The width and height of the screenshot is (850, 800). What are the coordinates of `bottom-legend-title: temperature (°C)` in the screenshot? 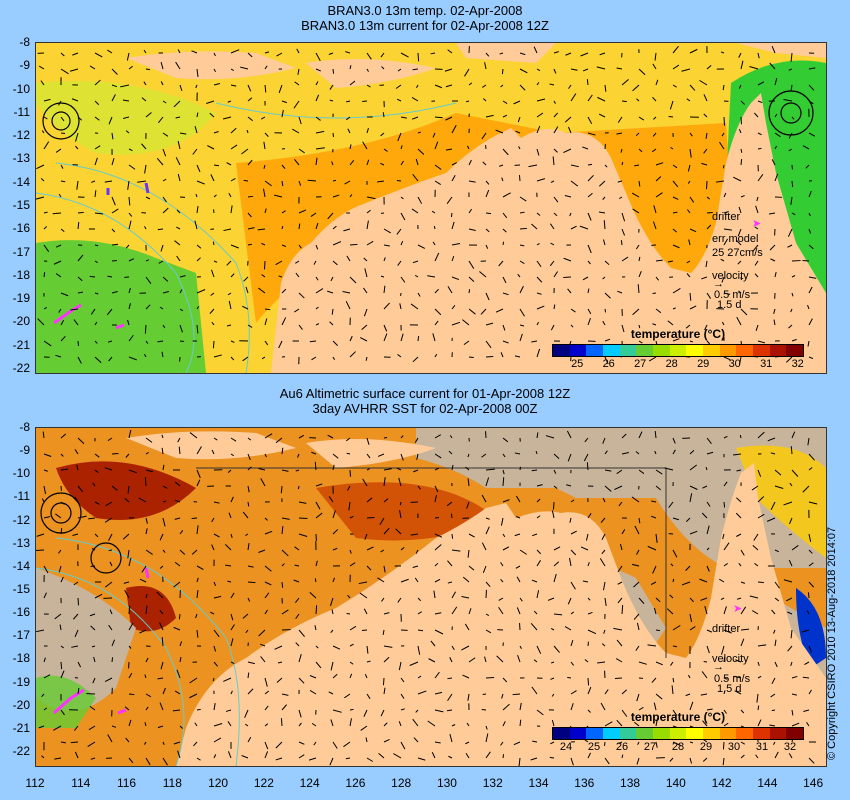 It's located at (678, 717).